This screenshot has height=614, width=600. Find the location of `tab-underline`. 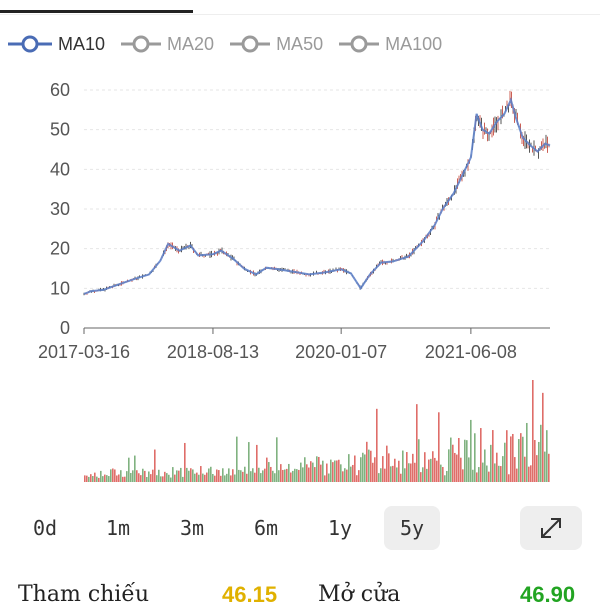

tab-underline is located at coordinates (300, 7).